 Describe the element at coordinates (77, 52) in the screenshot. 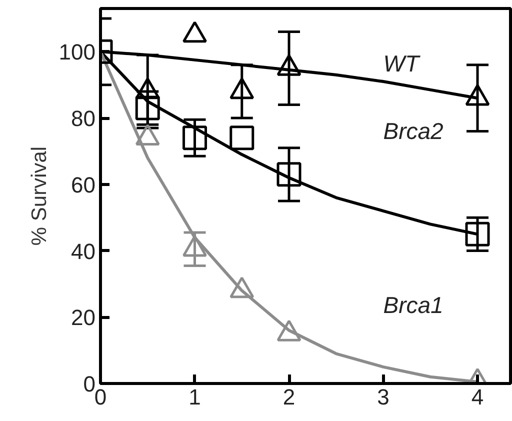

I see `y-tick-label: 100` at that location.